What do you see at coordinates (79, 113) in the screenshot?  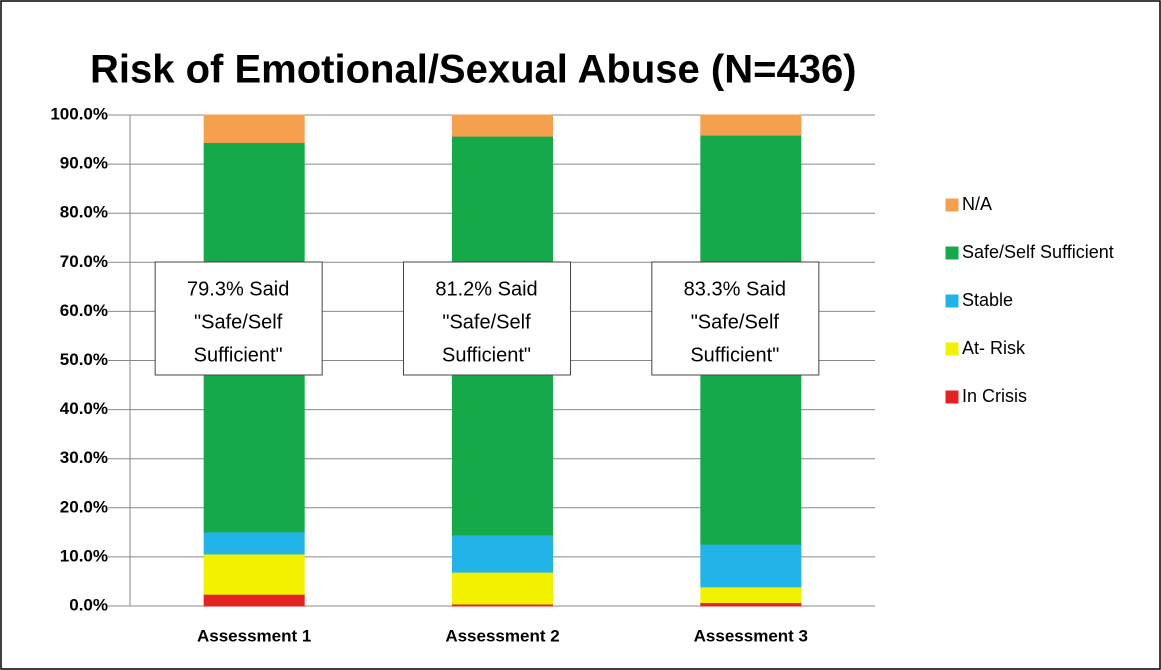 I see `y-tick-label: 100.0%` at bounding box center [79, 113].